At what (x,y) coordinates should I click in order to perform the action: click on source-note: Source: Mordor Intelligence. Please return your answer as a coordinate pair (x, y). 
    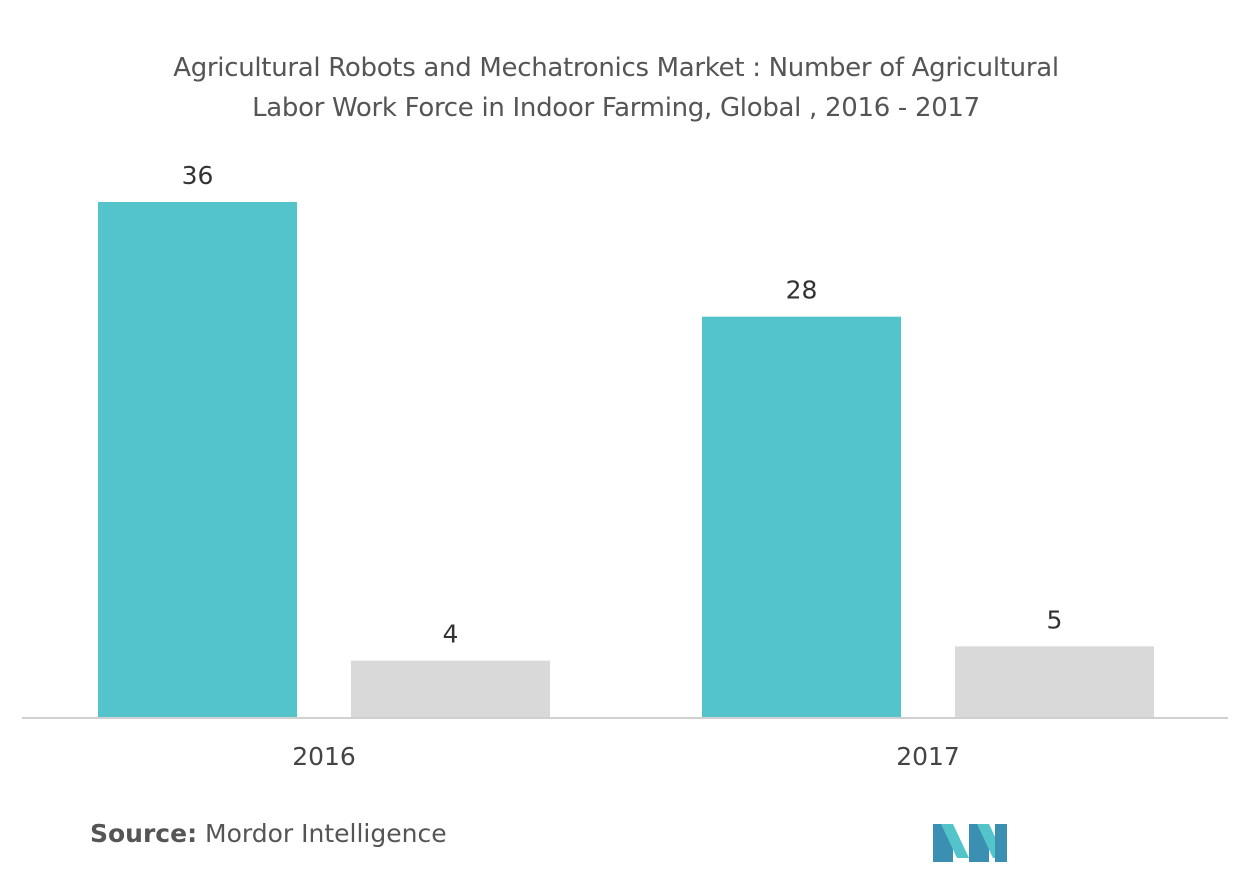
    Looking at the image, I should click on (268, 833).